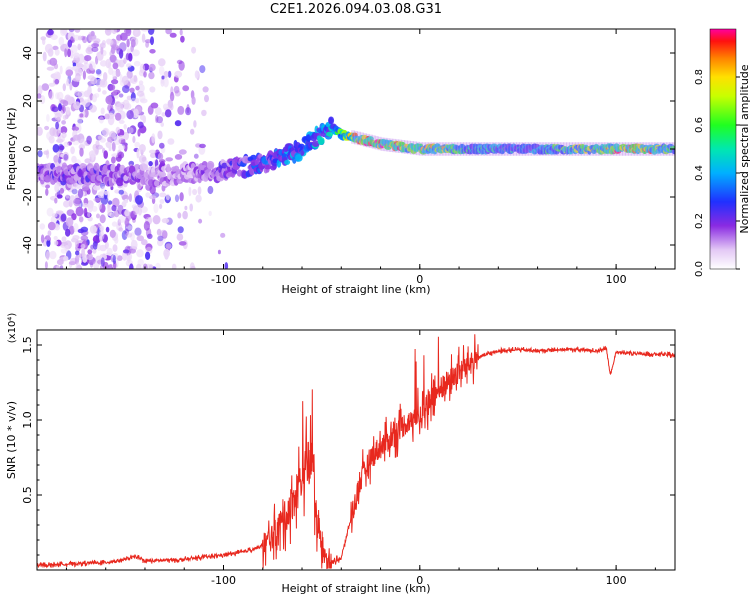  What do you see at coordinates (27, 345) in the screenshot?
I see `y-tick-label: 1.5` at bounding box center [27, 345].